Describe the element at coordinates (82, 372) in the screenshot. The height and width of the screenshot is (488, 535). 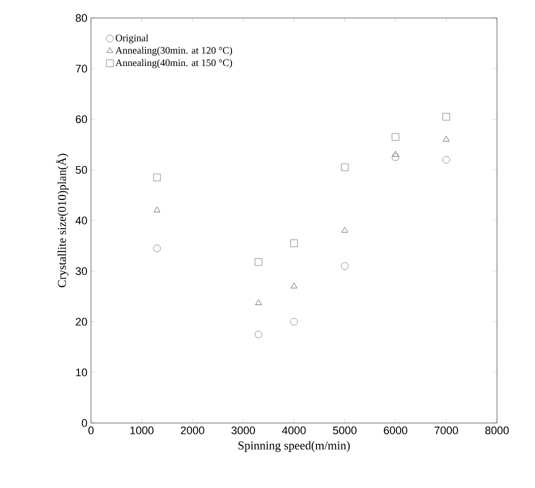
I see `y-tick-label: 10` at that location.